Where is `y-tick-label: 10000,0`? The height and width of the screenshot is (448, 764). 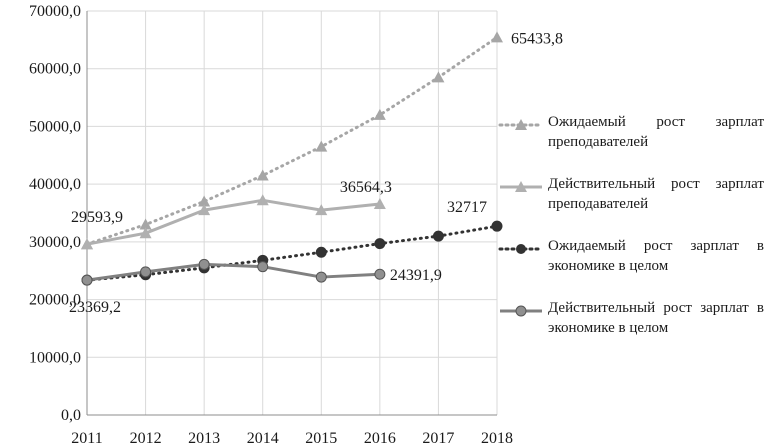 y-tick-label: 10000,0 is located at coordinates (55, 357).